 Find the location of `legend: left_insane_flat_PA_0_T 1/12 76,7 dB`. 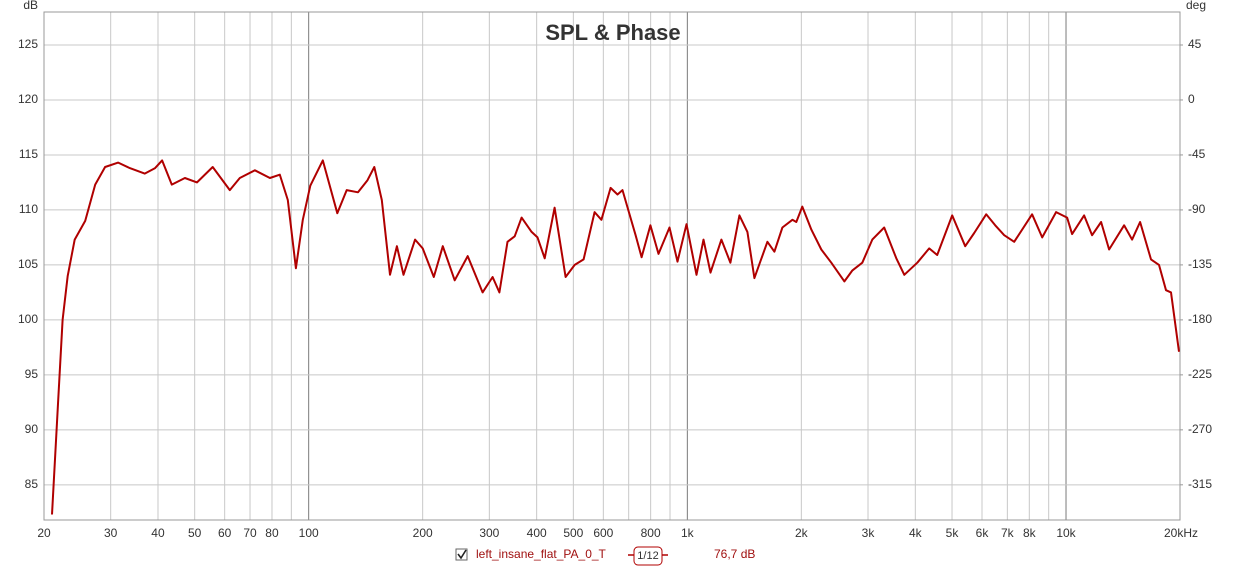

legend: left_insane_flat_PA_0_T 1/12 76,7 dB is located at coordinates (605, 556).